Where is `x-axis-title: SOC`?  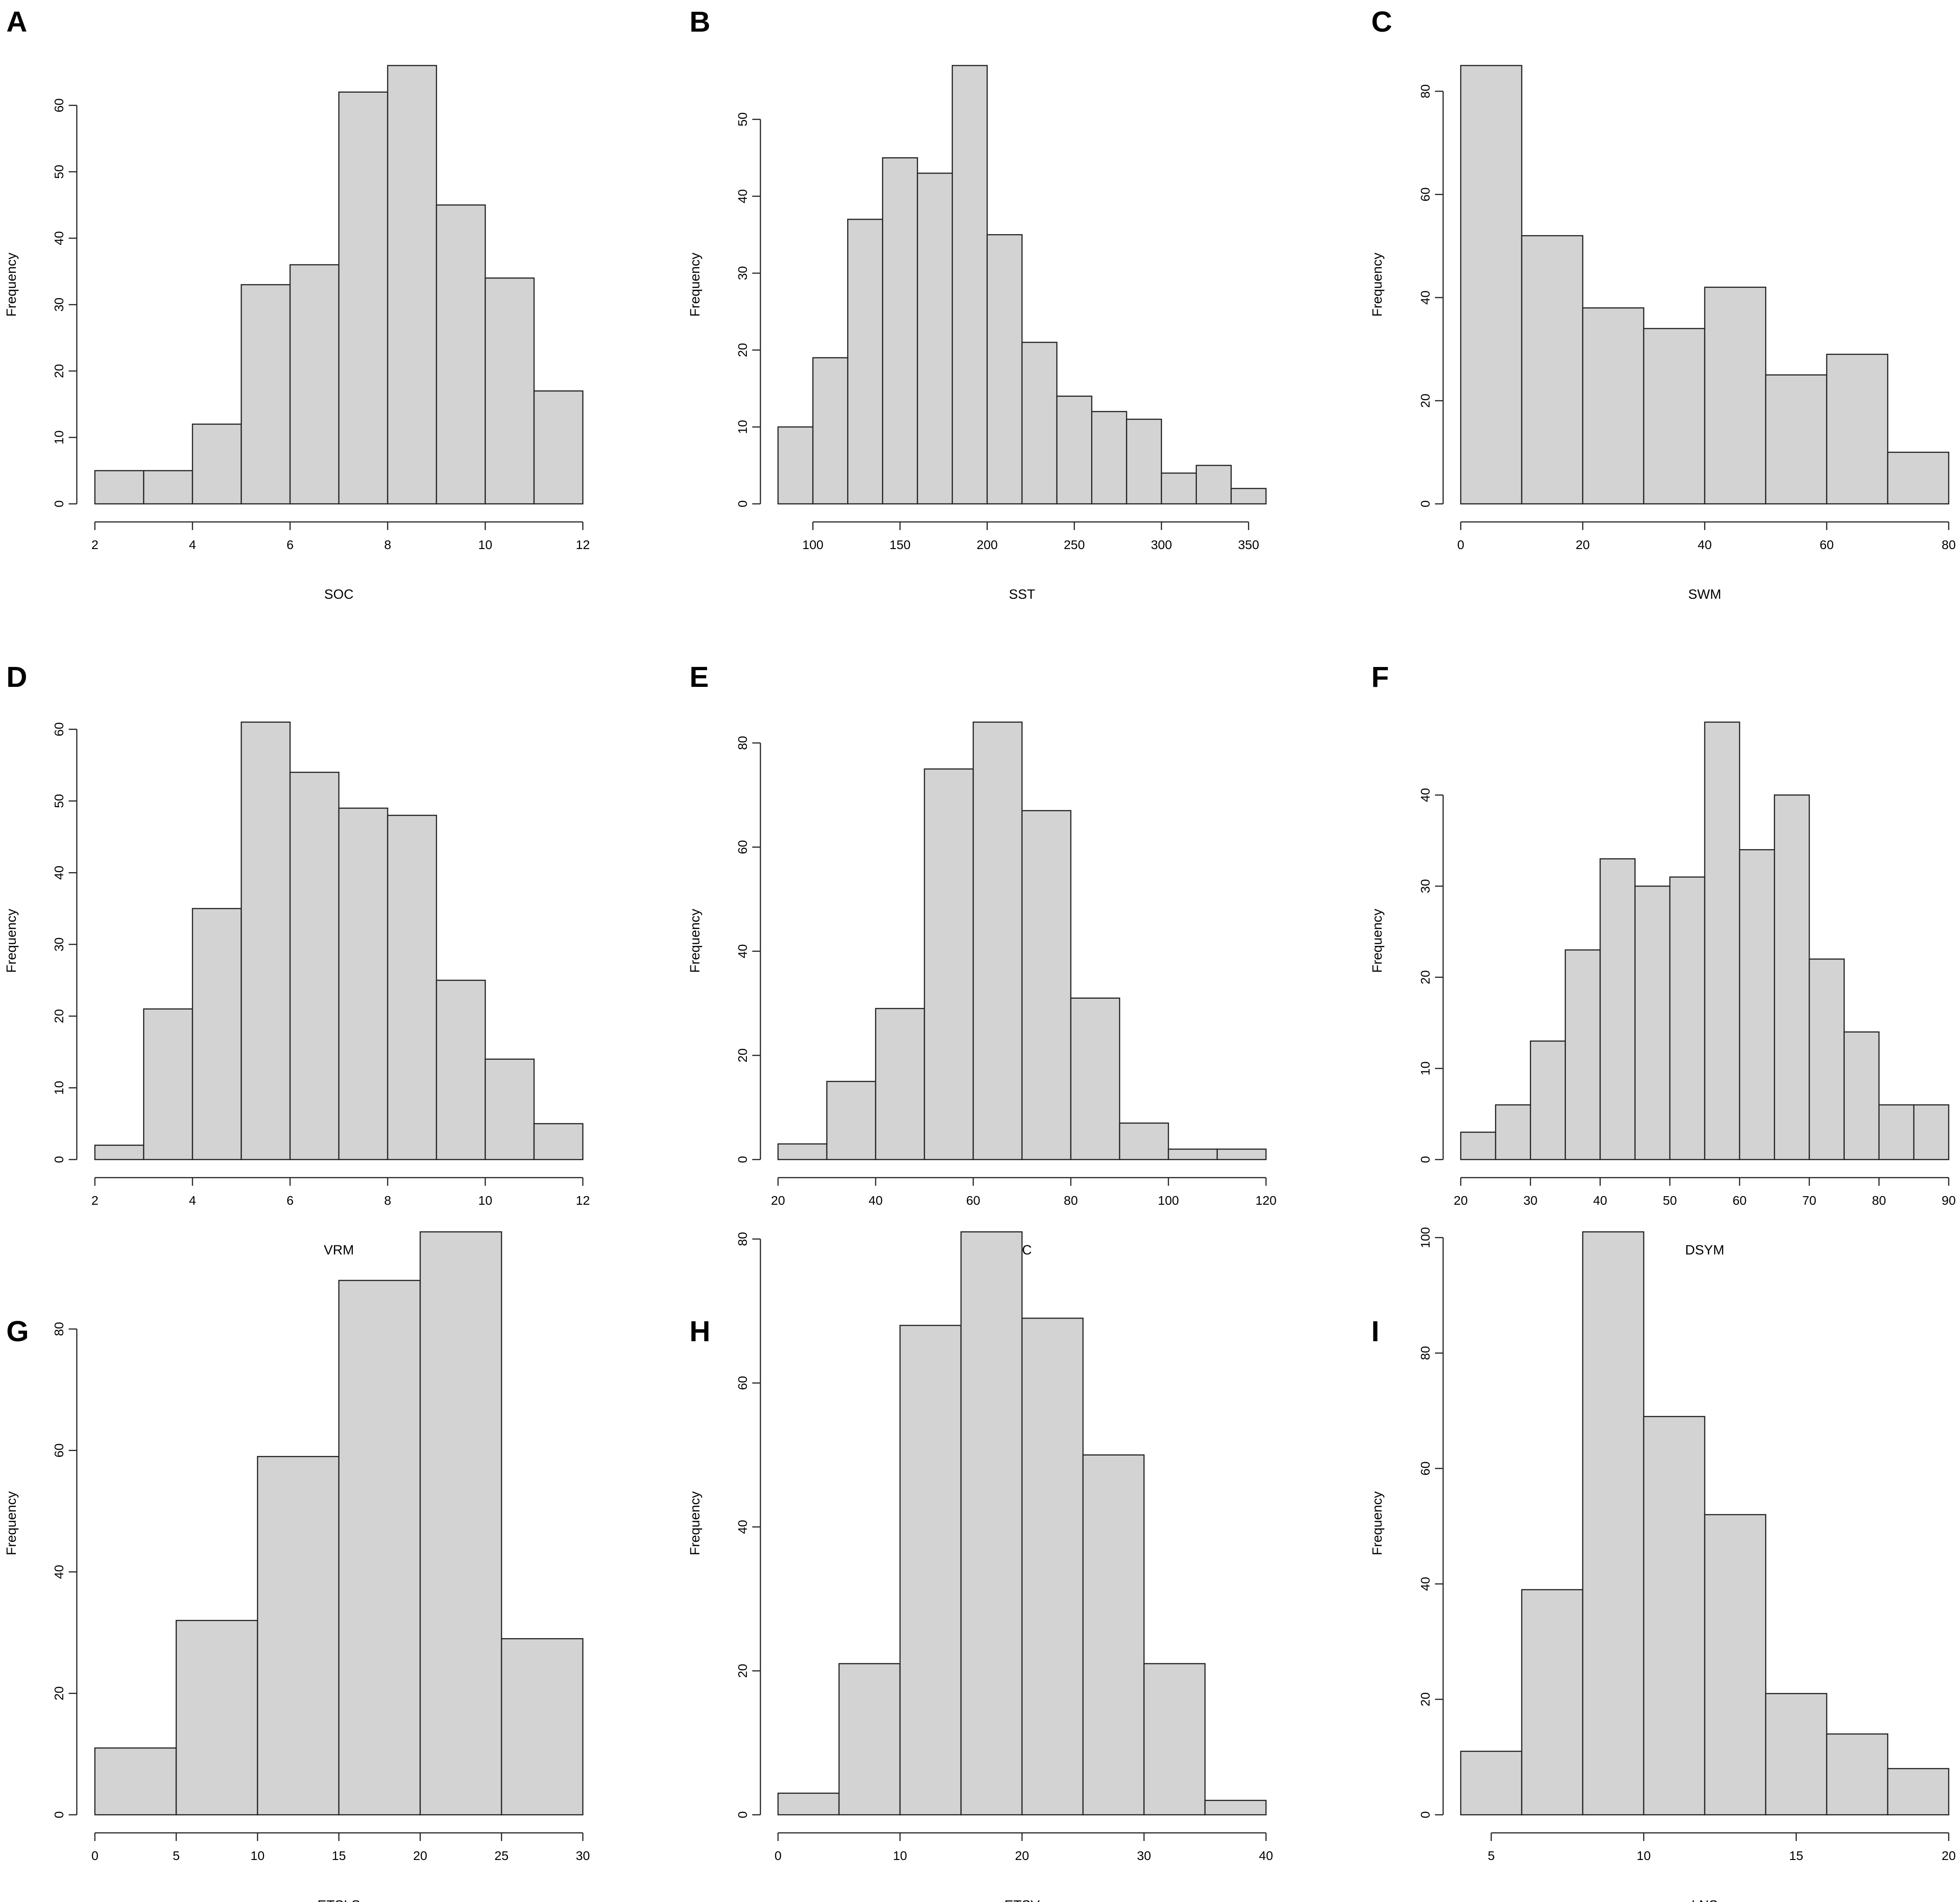
x-axis-title: SOC is located at coordinates (338, 594).